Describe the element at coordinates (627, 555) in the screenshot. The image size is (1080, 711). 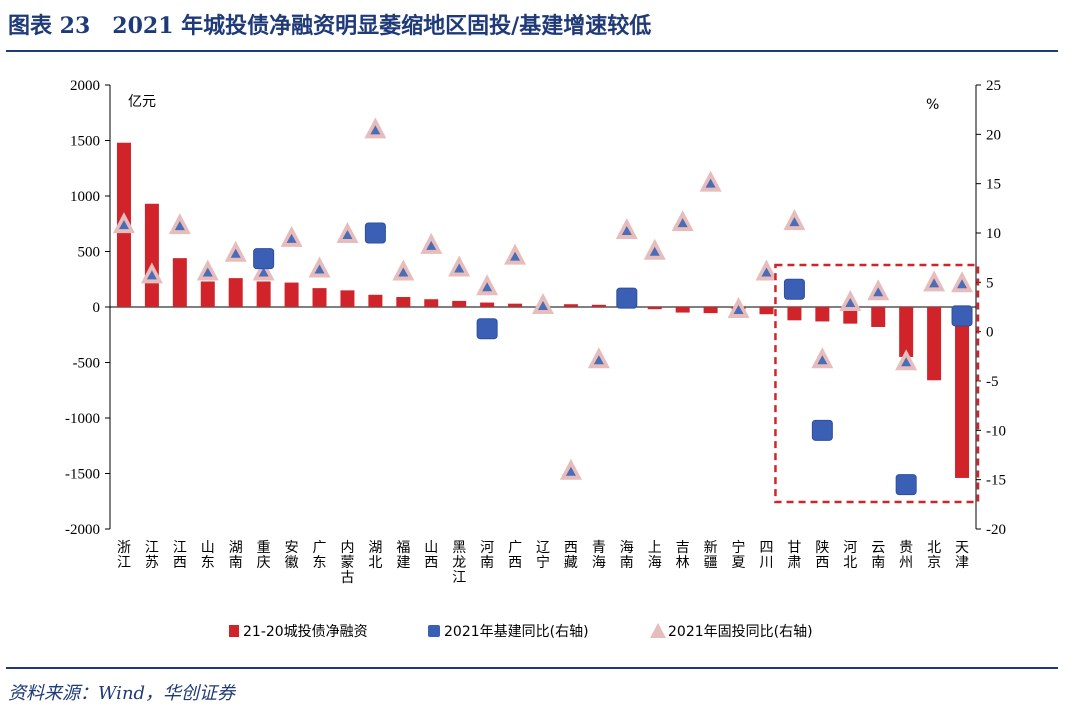
I see `category-label-海南: 海南` at that location.